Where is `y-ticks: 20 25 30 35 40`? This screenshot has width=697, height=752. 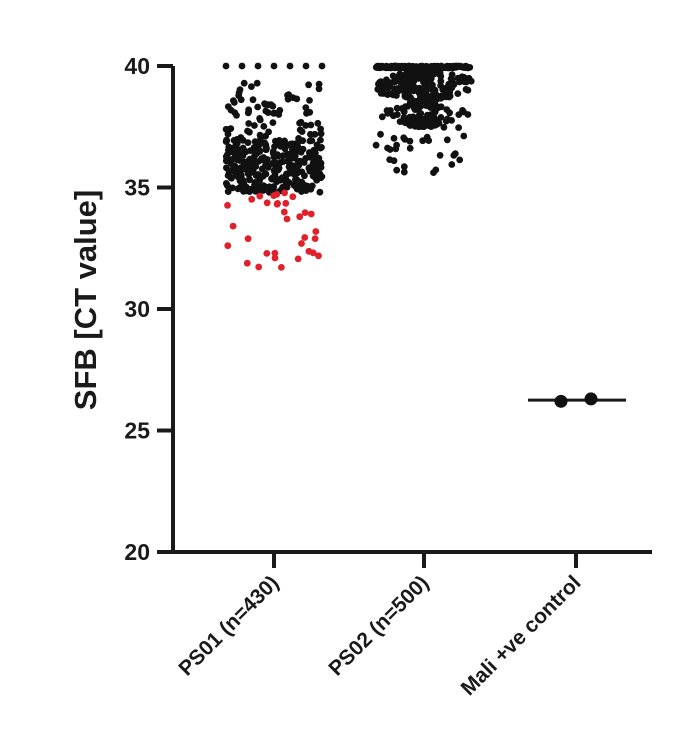 y-ticks: 20 25 30 35 40 is located at coordinates (148, 309).